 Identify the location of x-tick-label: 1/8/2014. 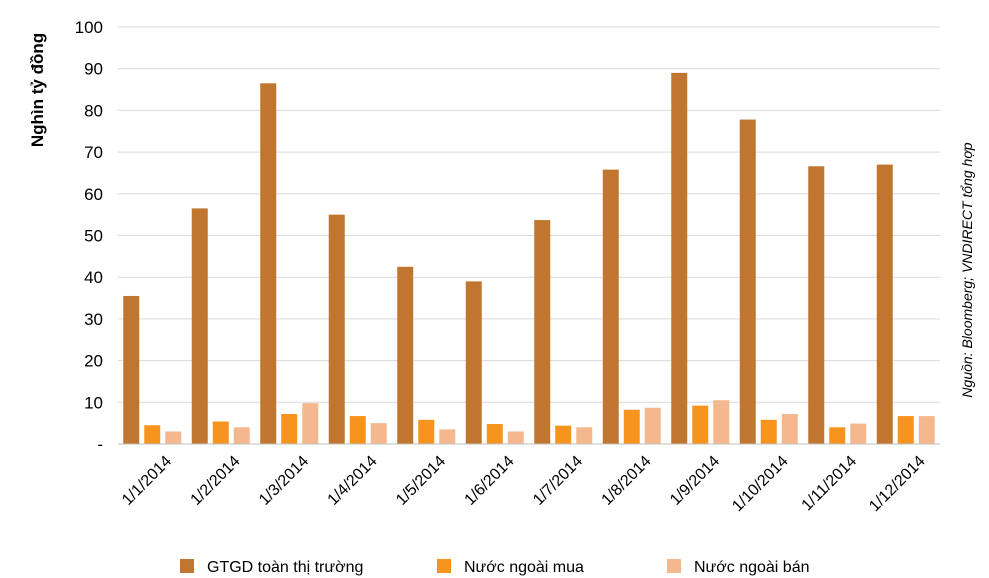
(627, 481).